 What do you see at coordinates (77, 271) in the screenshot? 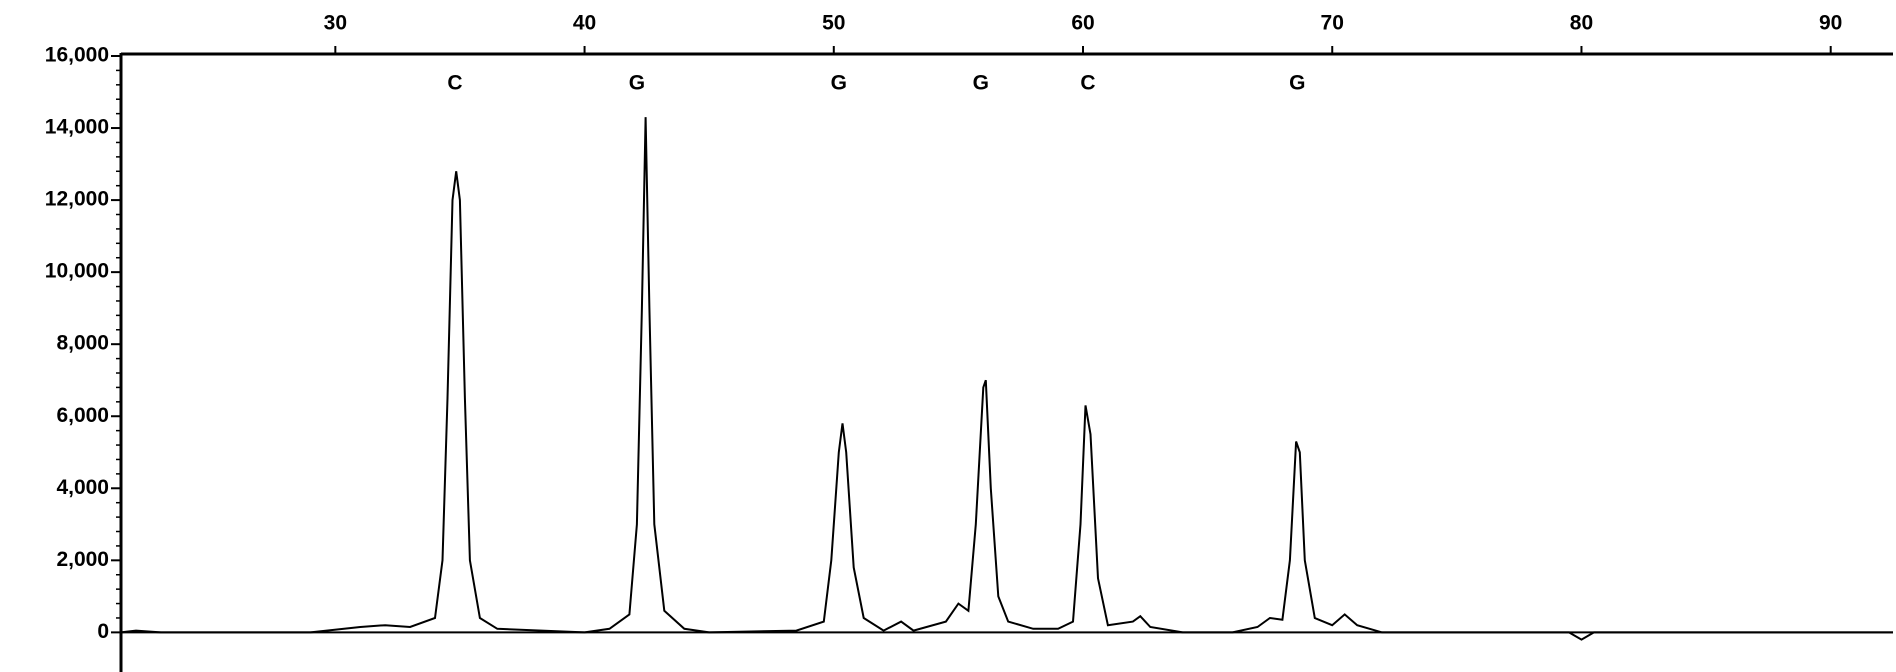
I see `y-tick-label: 10,000` at bounding box center [77, 271].